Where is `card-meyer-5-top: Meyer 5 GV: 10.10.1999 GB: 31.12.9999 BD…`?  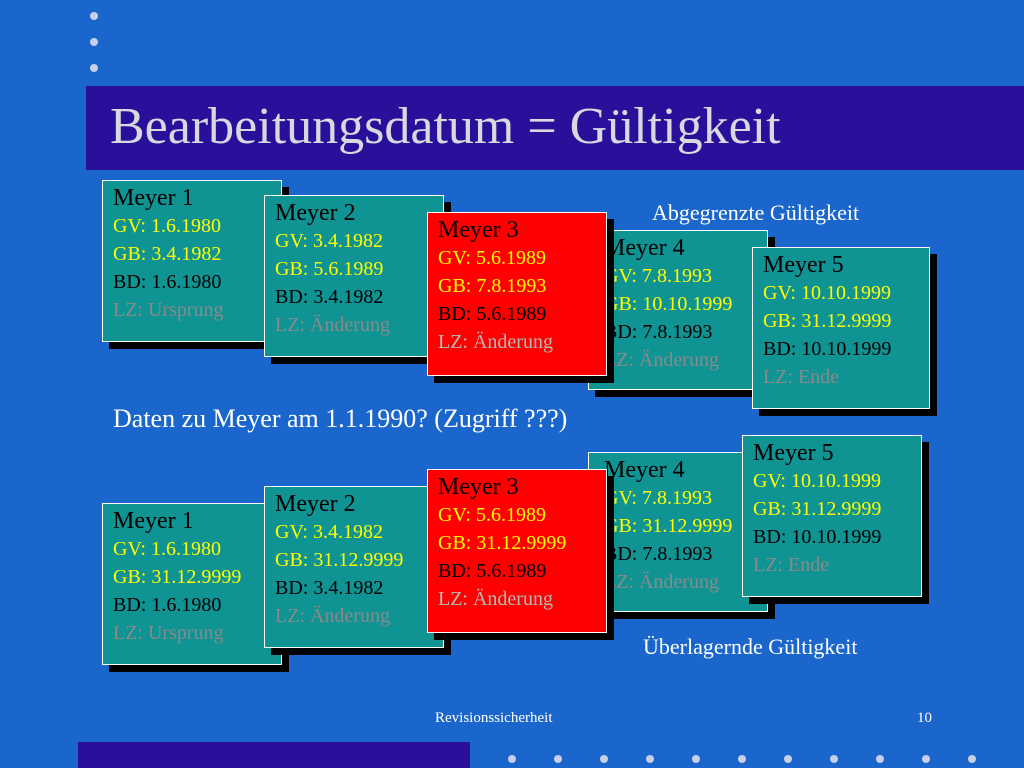 card-meyer-5-top: Meyer 5 GV: 10.10.1999 GB: 31.12.9999 BD… is located at coordinates (841, 328).